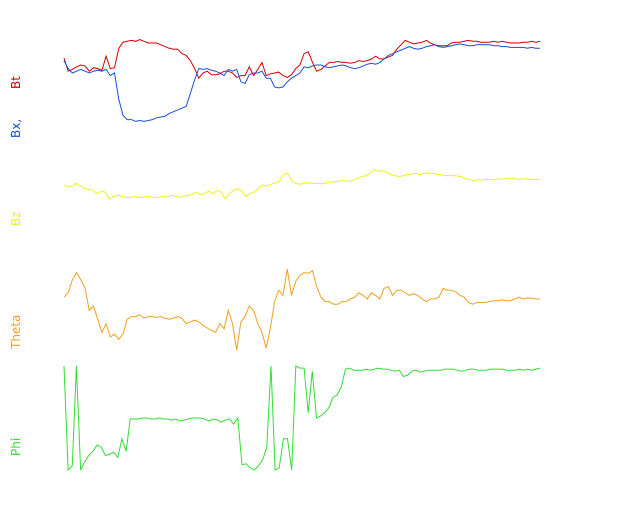 The image size is (640, 512). What do you see at coordinates (16, 218) in the screenshot?
I see `label-bz: Bz` at bounding box center [16, 218].